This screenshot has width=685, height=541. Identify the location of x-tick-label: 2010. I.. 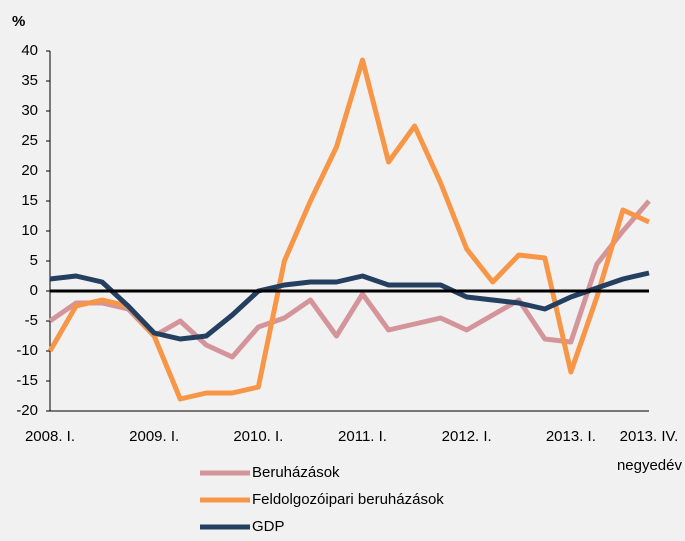
(258, 436).